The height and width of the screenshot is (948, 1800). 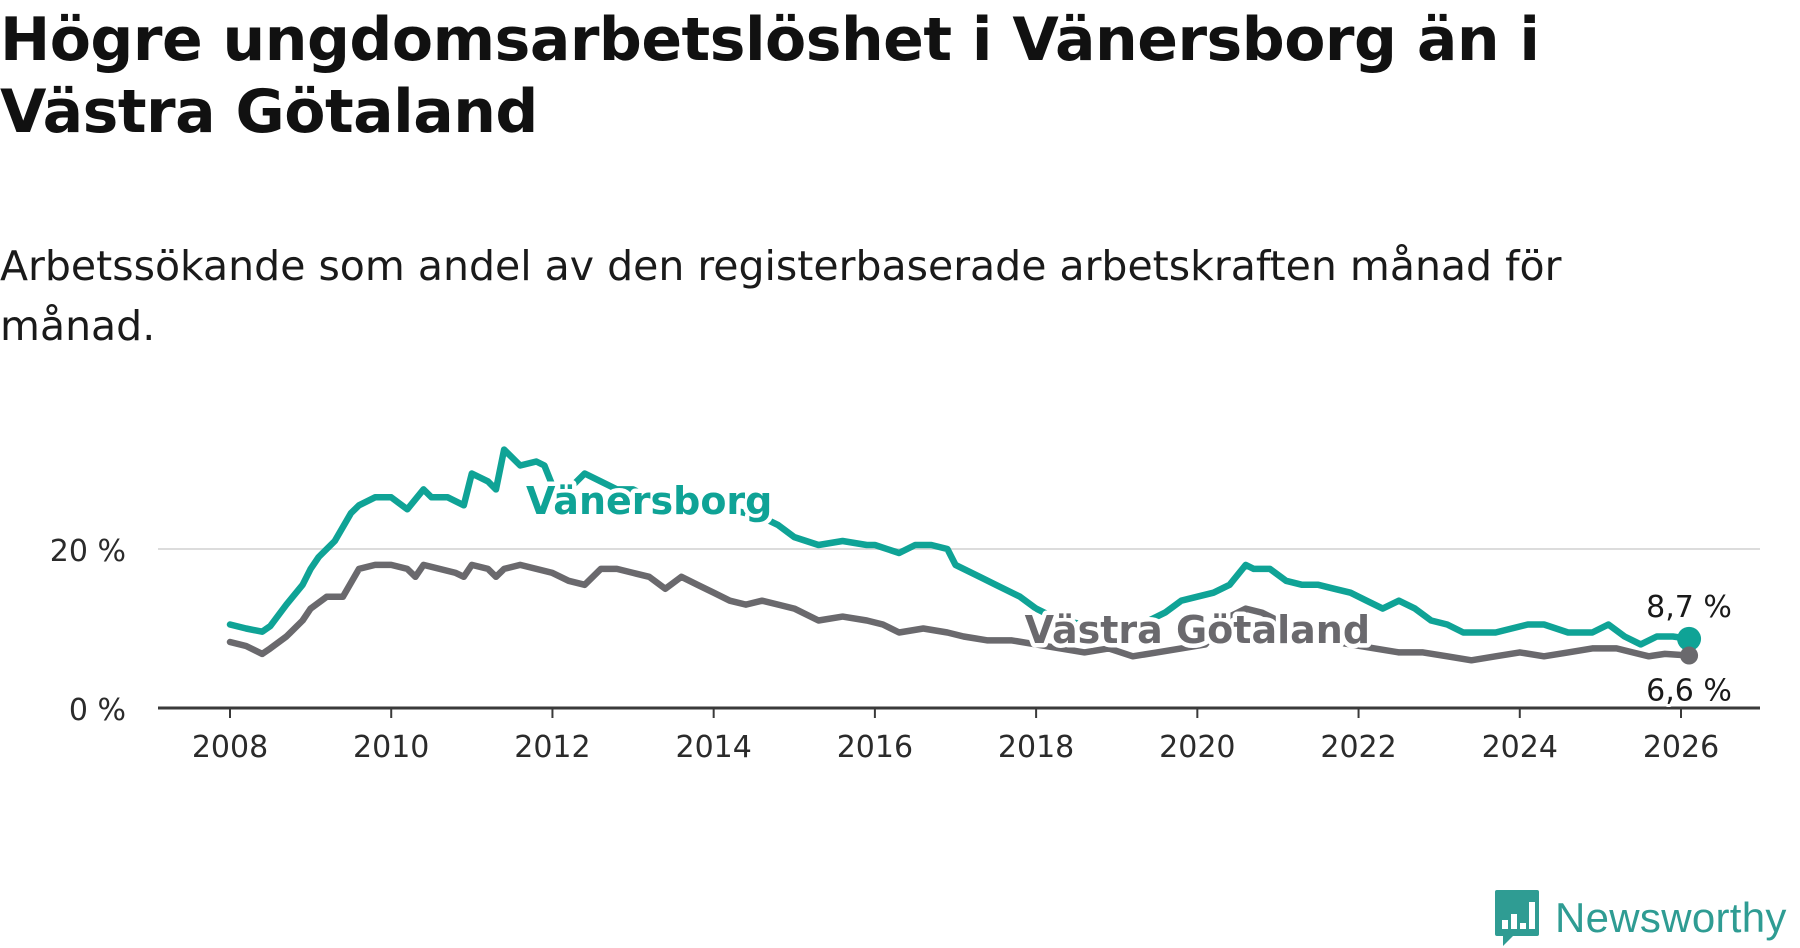 I want to click on end-value-label: 8,7 %, so click(x=1689, y=607).